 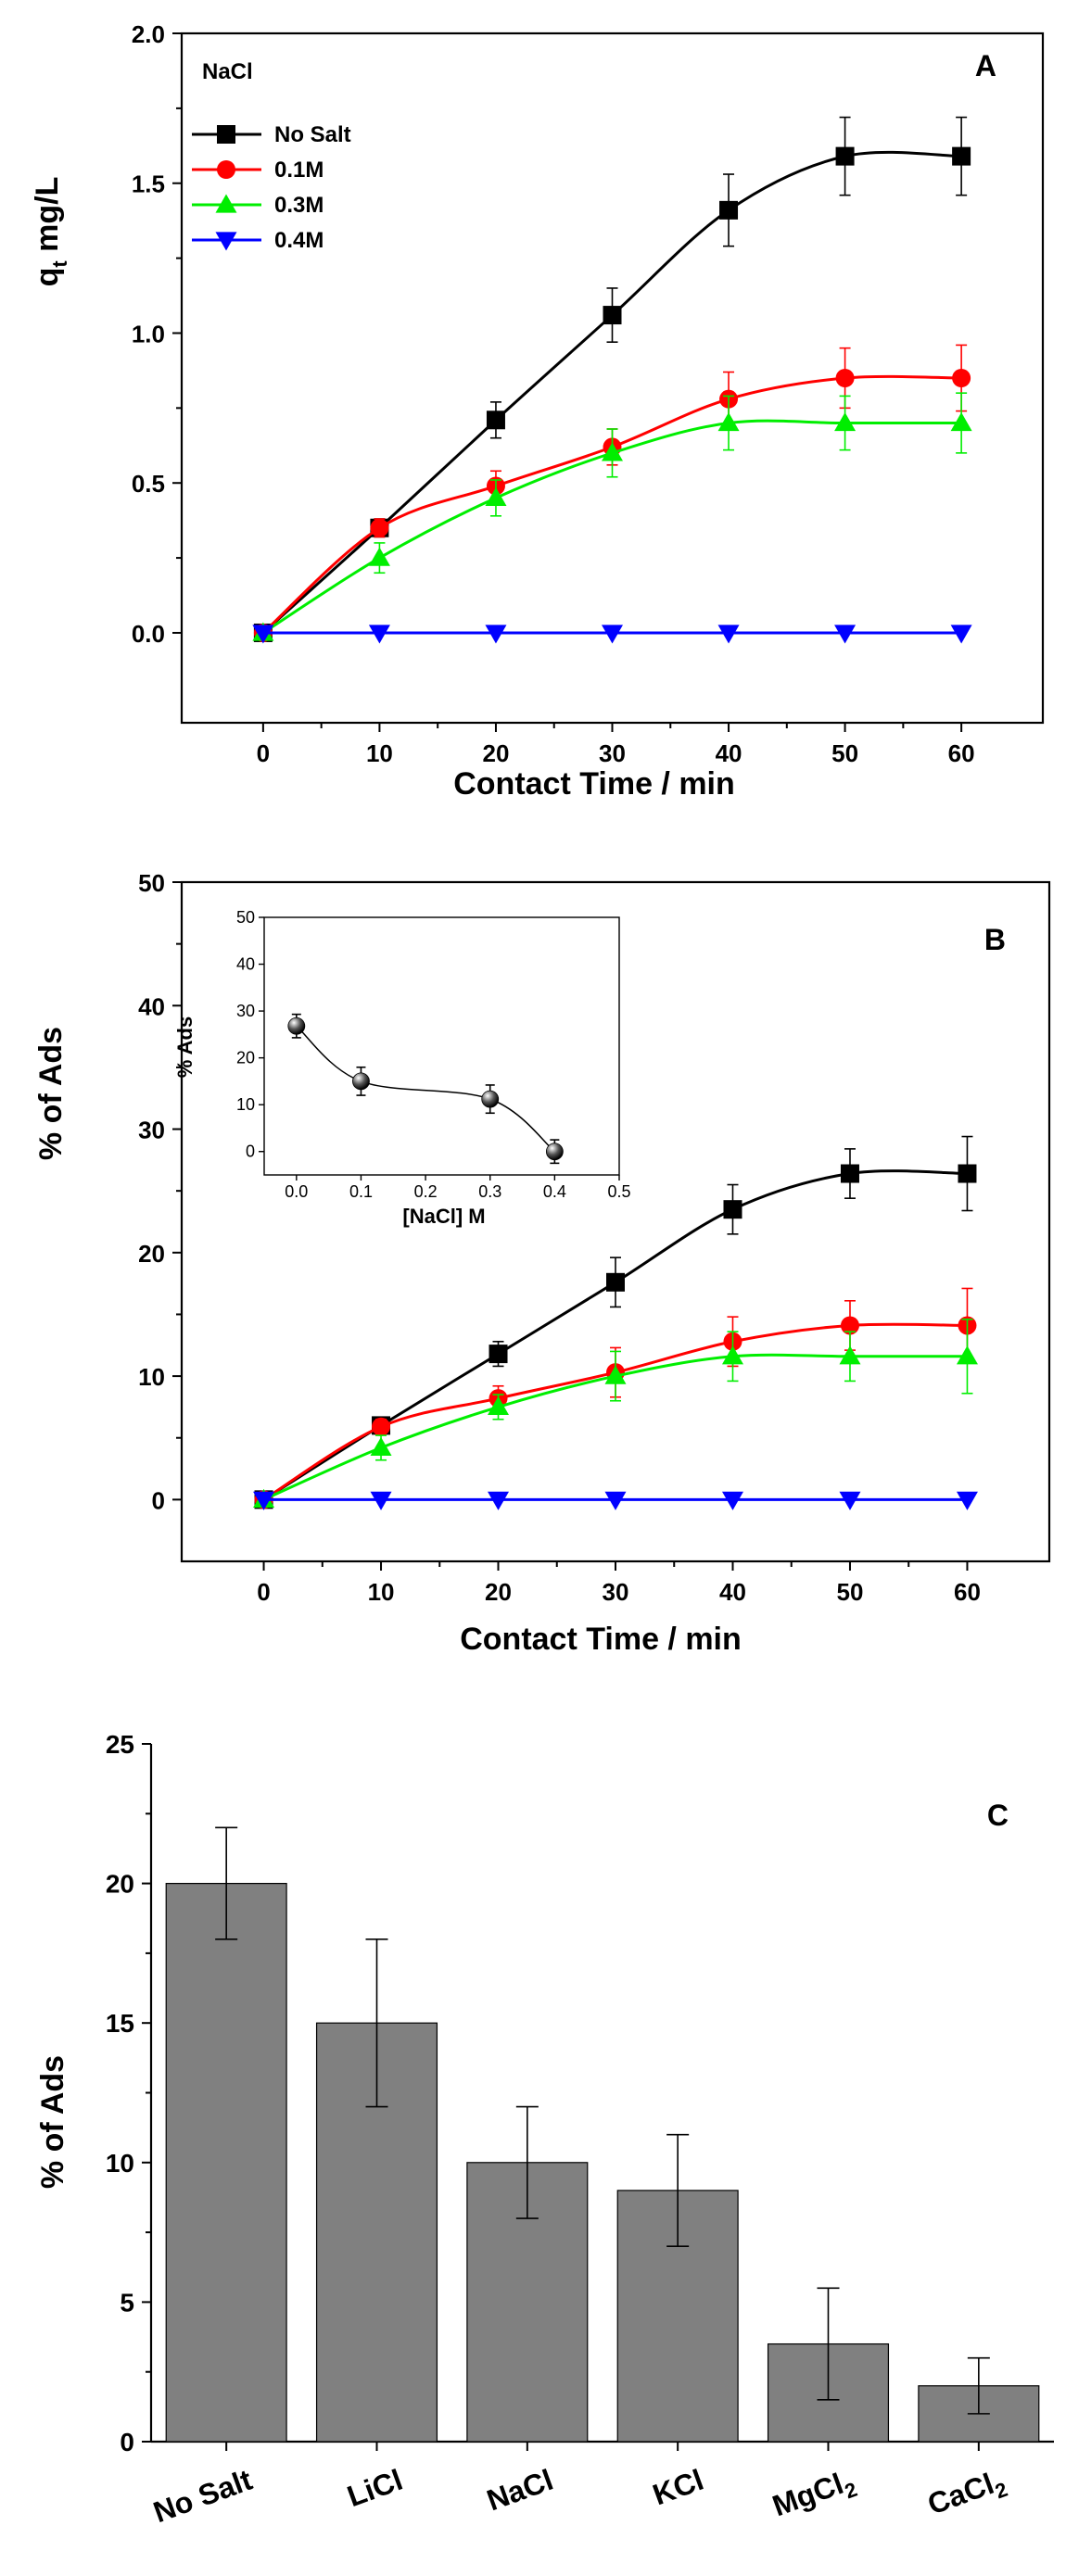 I want to click on x-category-label: CaCl2, so click(x=967, y=2495).